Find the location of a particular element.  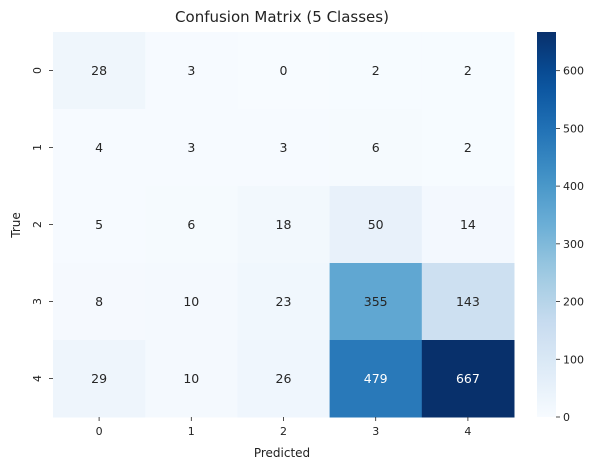

cell-value-label: 667 is located at coordinates (468, 378).